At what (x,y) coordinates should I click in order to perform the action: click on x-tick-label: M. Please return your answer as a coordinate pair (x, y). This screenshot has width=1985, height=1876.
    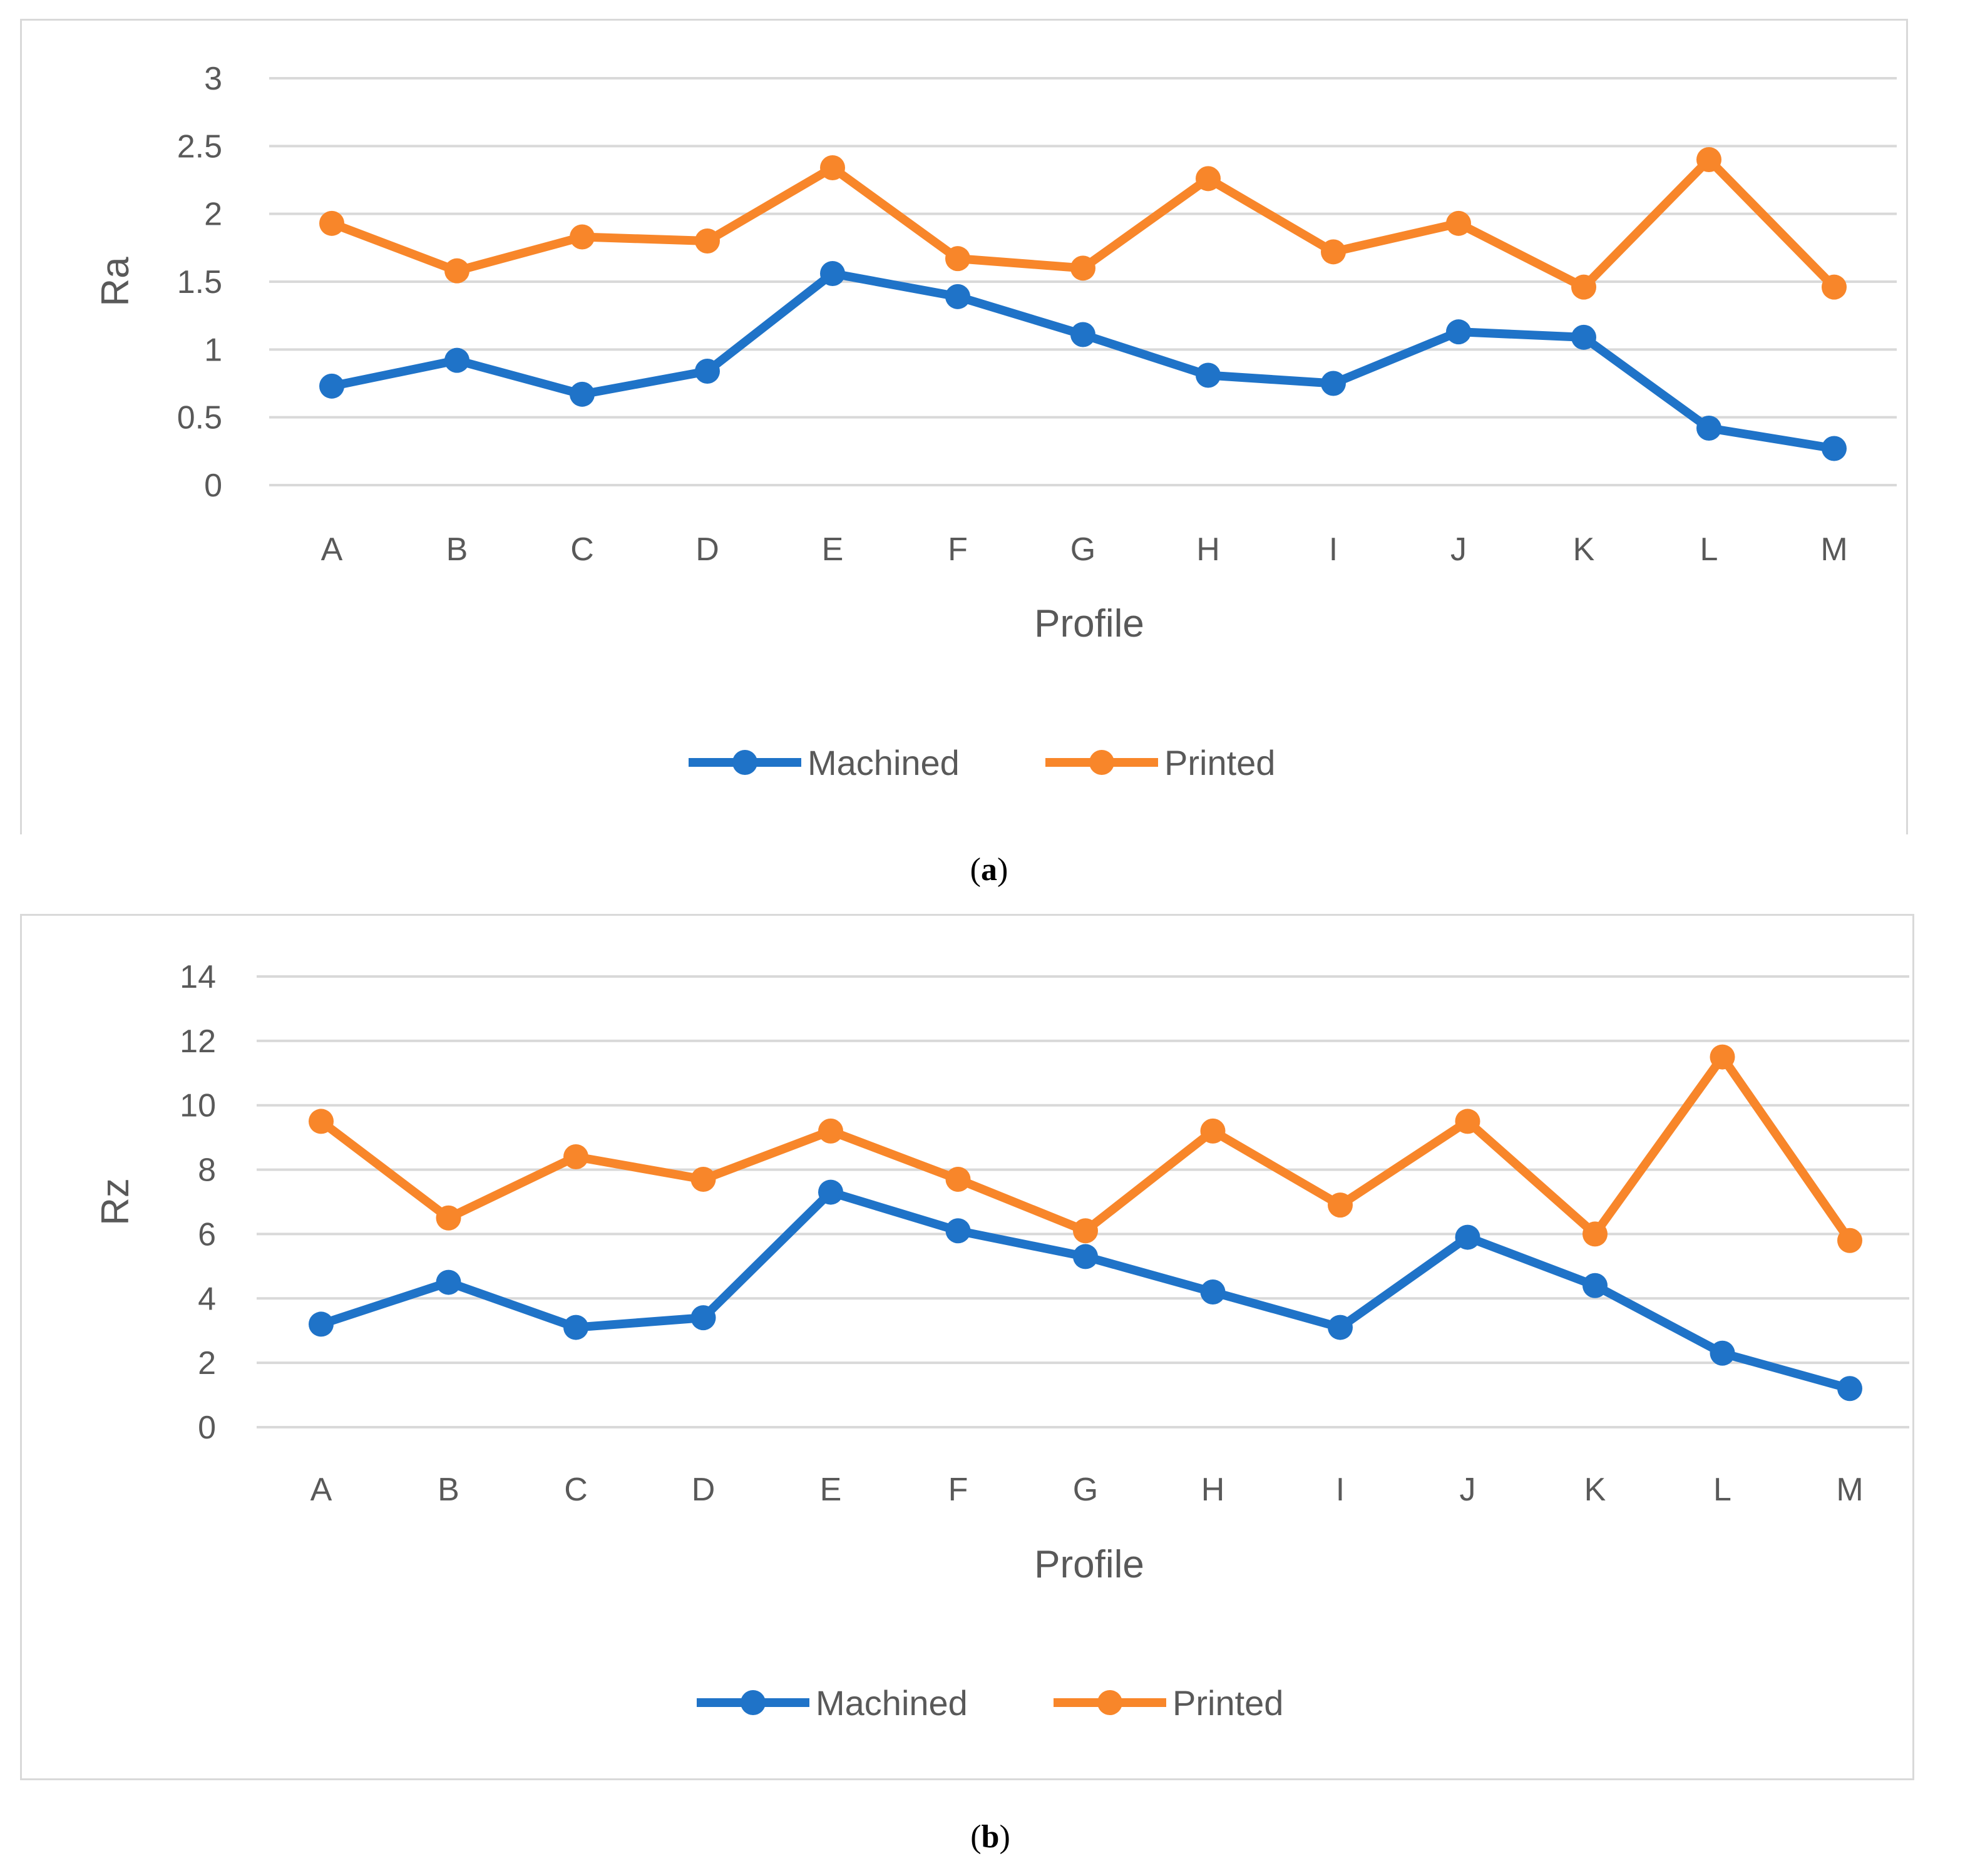
    Looking at the image, I should click on (1849, 1490).